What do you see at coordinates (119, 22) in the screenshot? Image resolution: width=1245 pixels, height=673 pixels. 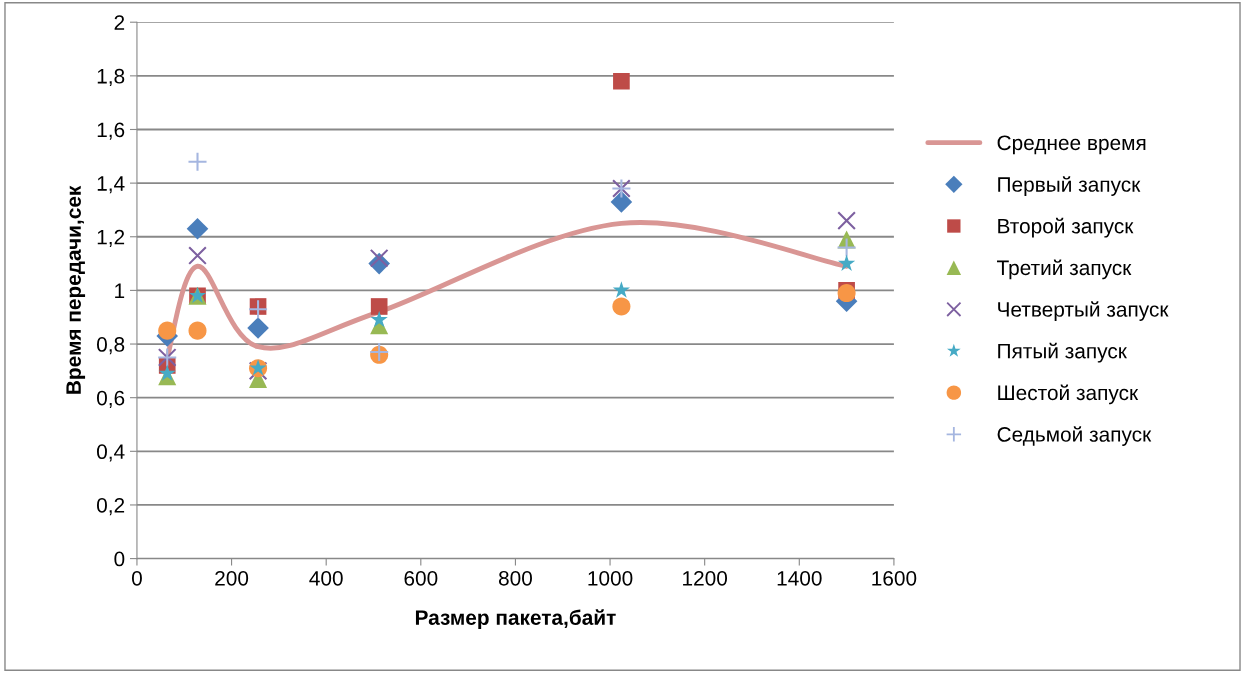 I see `y-tick-label: 2` at bounding box center [119, 22].